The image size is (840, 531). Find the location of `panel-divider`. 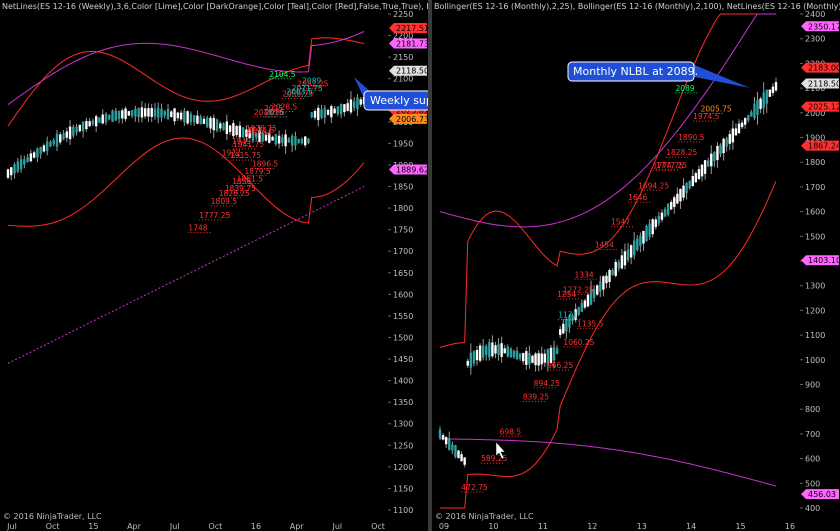

panel-divider is located at coordinates (430, 265).